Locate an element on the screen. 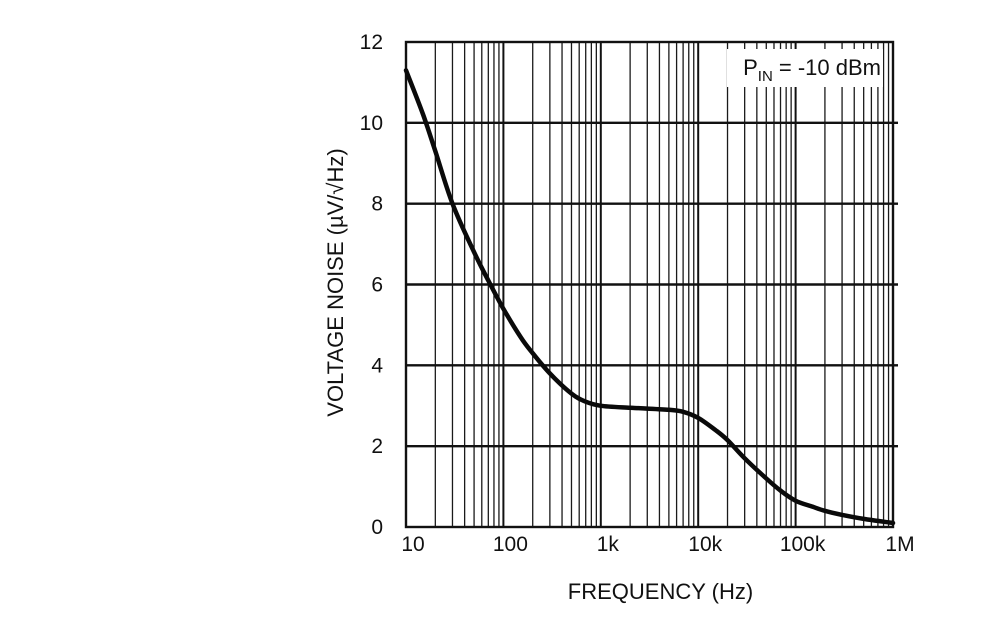 Image resolution: width=988 pixels, height=625 pixels. x-tick-label: 100 is located at coordinates (510, 544).